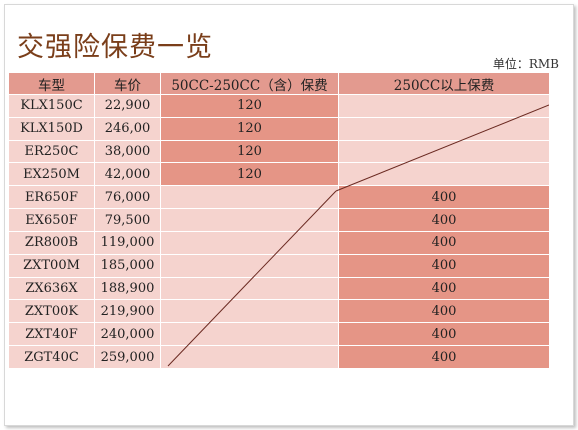 This screenshot has width=578, height=430. Describe the element at coordinates (127, 334) in the screenshot. I see `cell-price: 240,000` at that location.